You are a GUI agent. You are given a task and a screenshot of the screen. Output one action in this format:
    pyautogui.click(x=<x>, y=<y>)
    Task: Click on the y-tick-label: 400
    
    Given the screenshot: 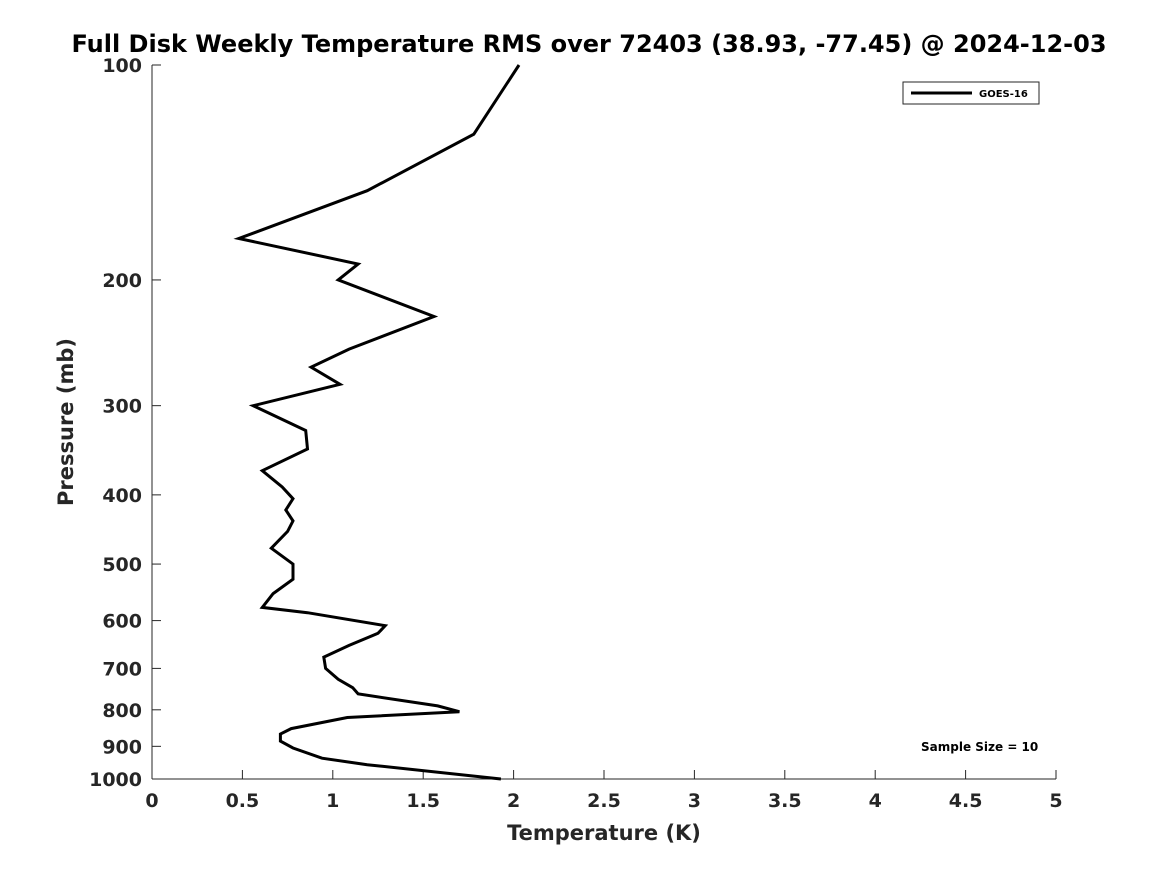 What is the action you would take?
    pyautogui.click(x=122, y=496)
    